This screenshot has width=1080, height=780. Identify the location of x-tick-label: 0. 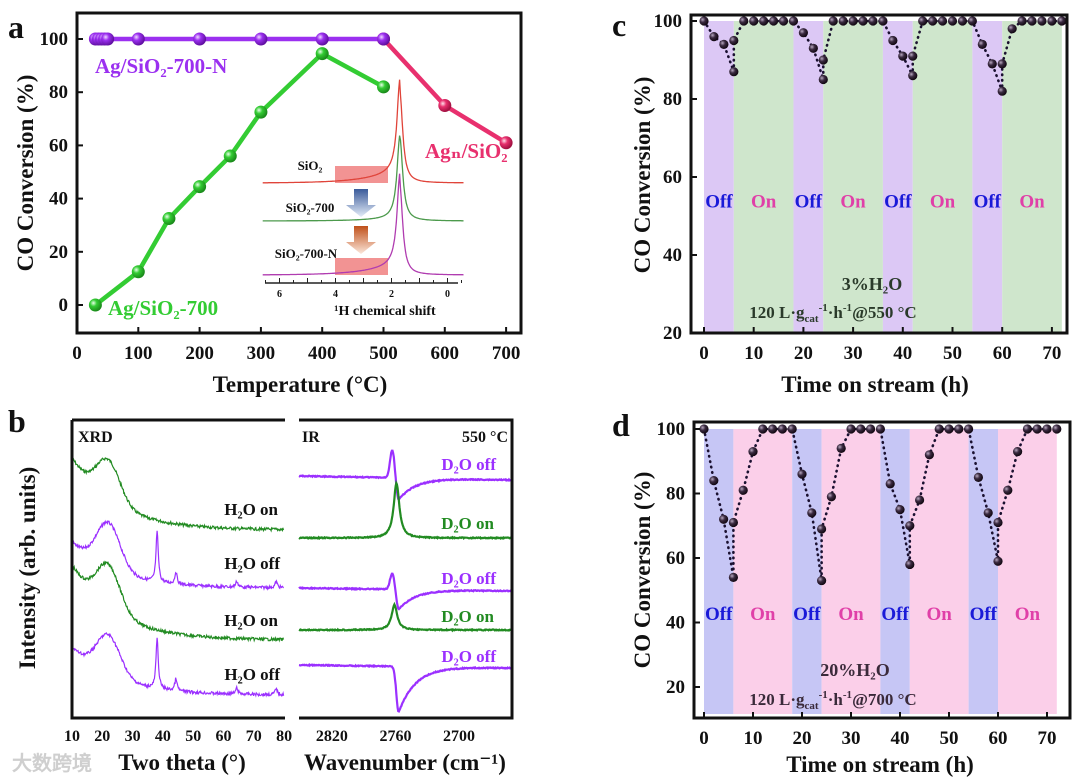
(704, 738).